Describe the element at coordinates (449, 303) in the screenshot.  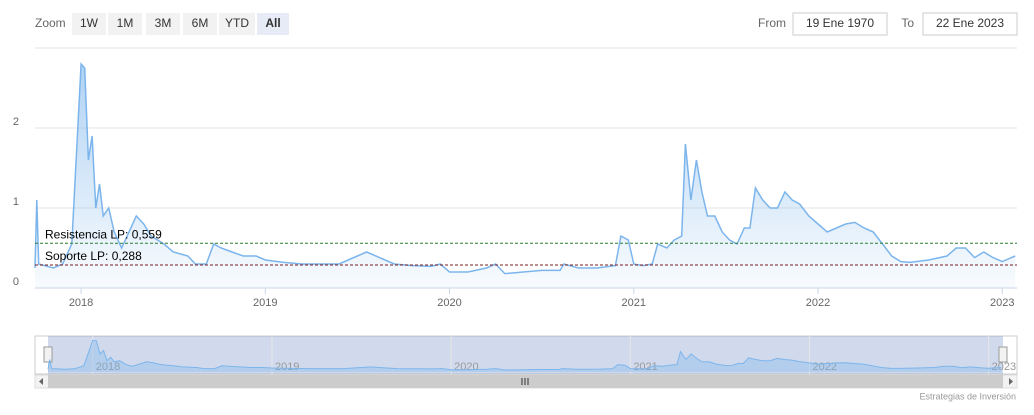
I see `x-tick-label: 2020` at that location.